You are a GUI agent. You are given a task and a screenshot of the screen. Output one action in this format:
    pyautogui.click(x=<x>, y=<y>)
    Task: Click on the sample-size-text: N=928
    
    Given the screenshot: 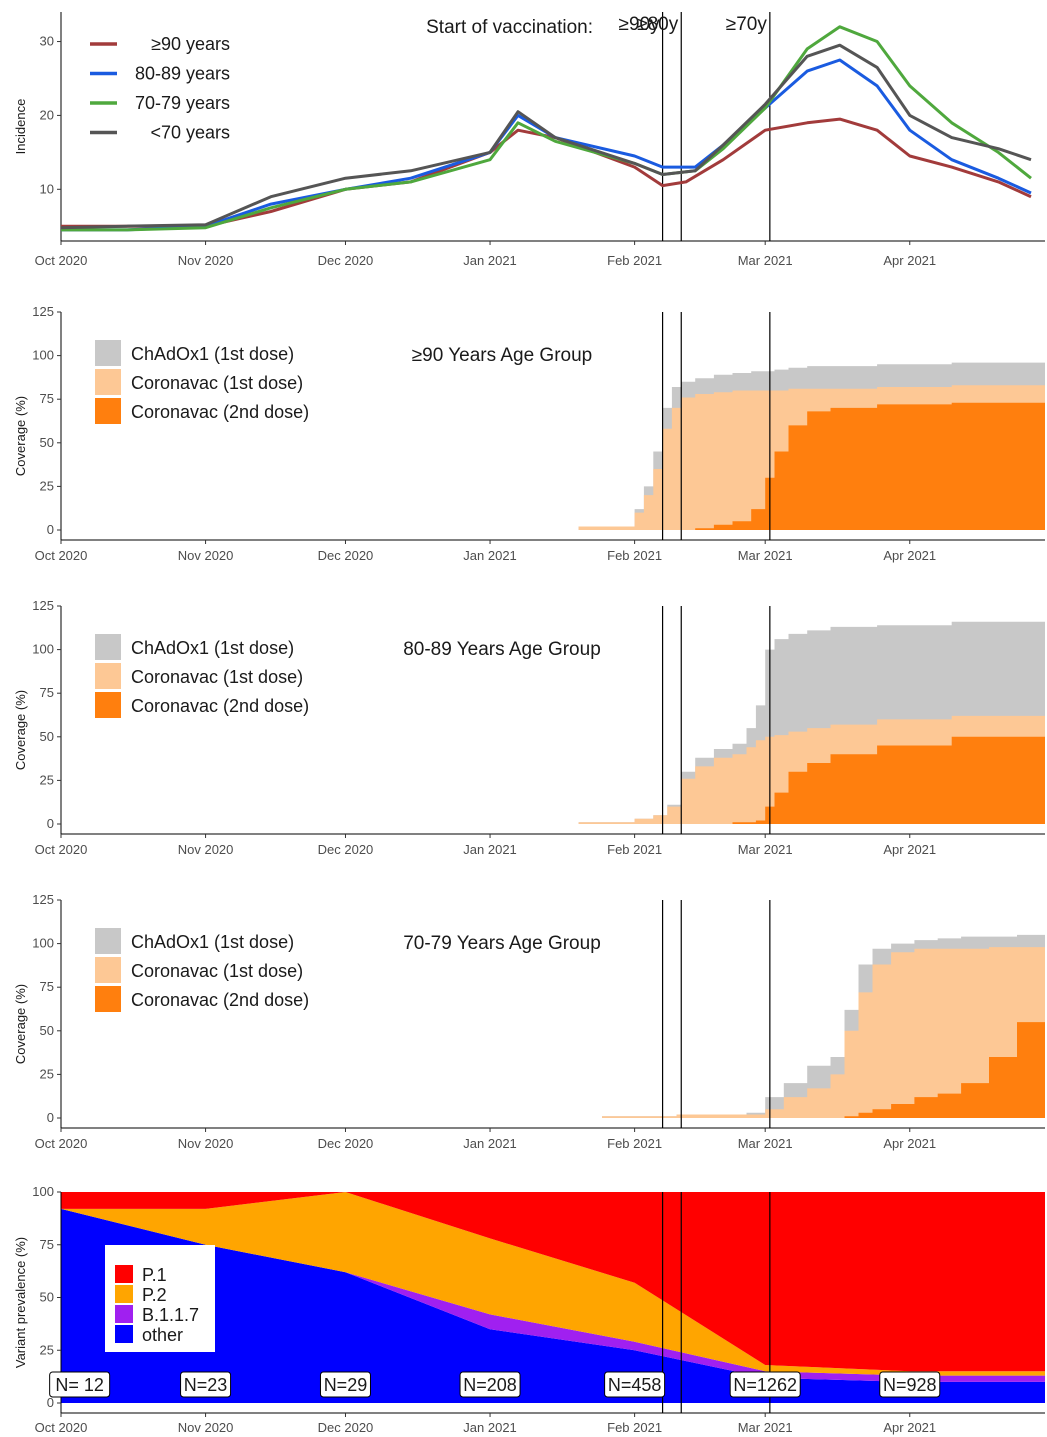 What is the action you would take?
    pyautogui.click(x=910, y=1385)
    